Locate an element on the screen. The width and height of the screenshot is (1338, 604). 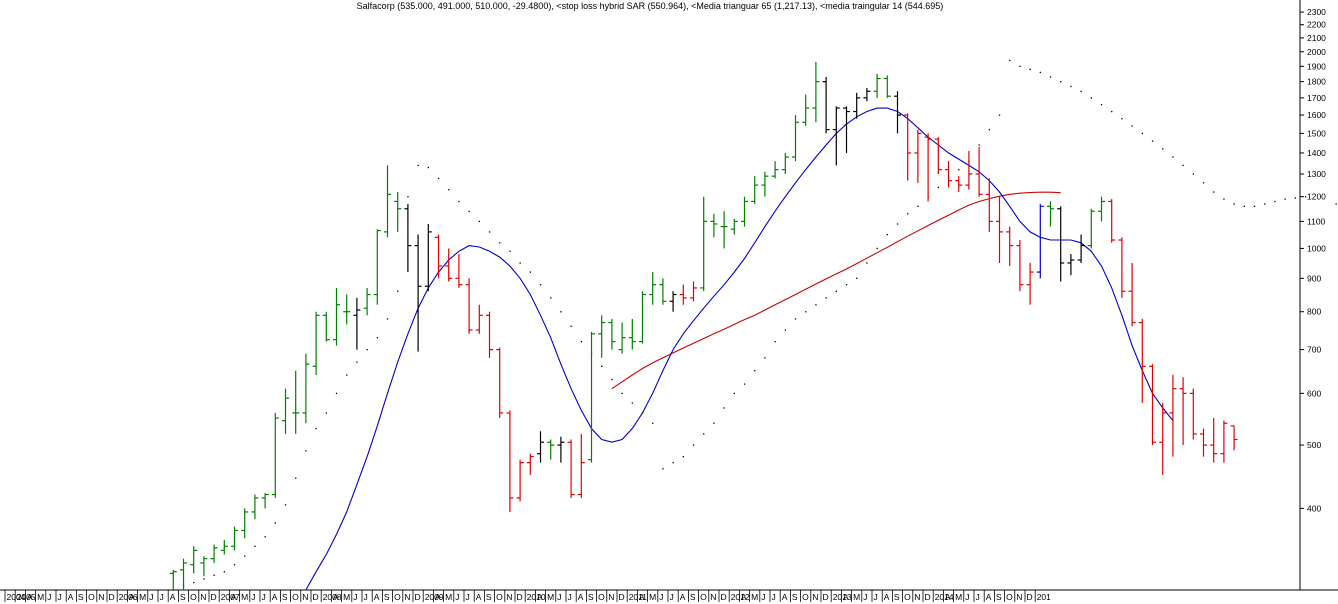
y-tick-label: 1700 is located at coordinates (1316, 98).